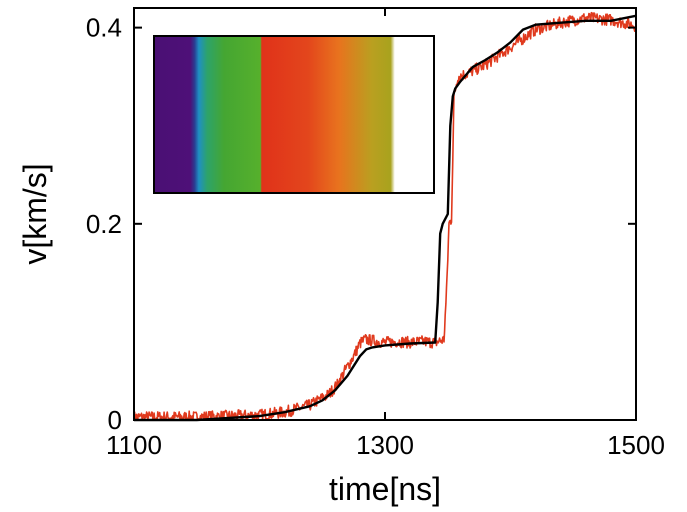  What do you see at coordinates (385, 489) in the screenshot?
I see `x-axis-title: time[ns]` at bounding box center [385, 489].